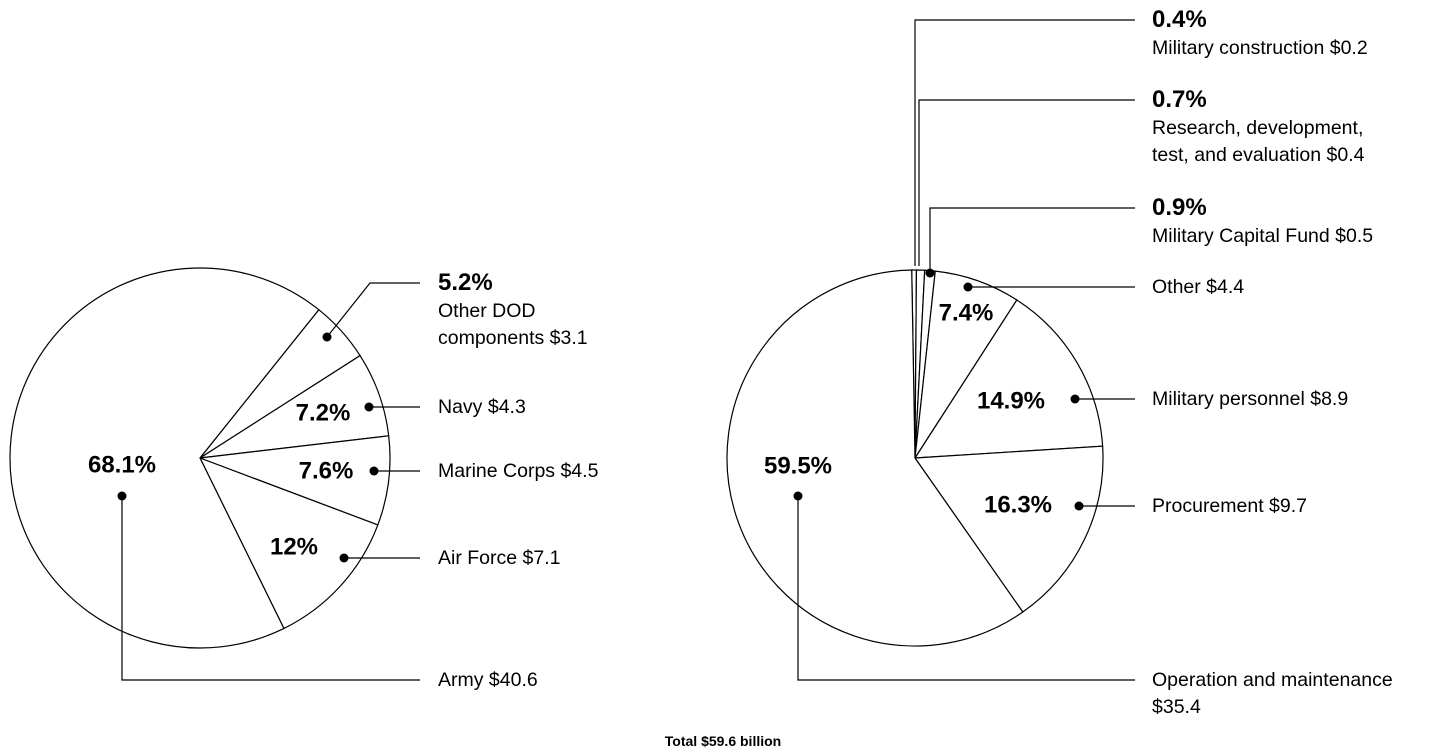  Describe the element at coordinates (294, 546) in the screenshot. I see `slice-percent: 12%` at that location.